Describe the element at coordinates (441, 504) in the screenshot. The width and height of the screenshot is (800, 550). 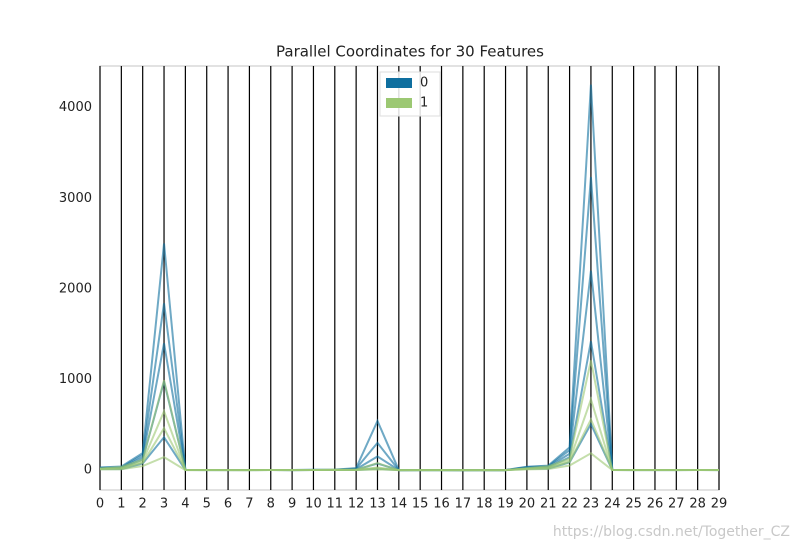
I see `x-tick-label: 16` at that location.